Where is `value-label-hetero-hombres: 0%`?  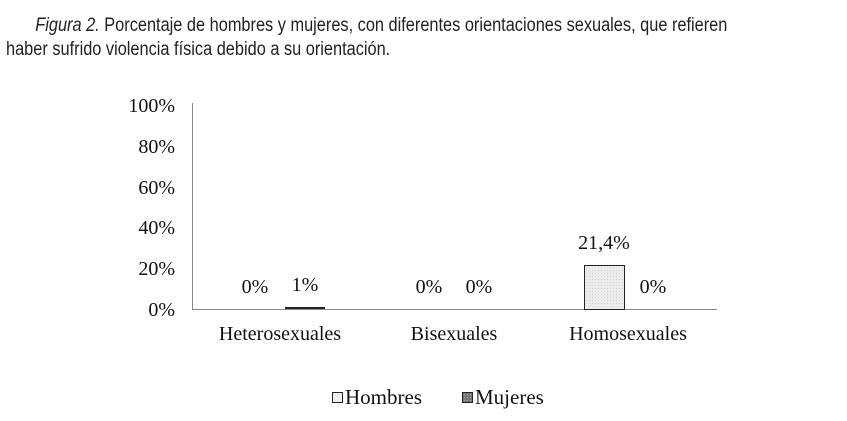 value-label-hetero-hombres: 0% is located at coordinates (255, 287).